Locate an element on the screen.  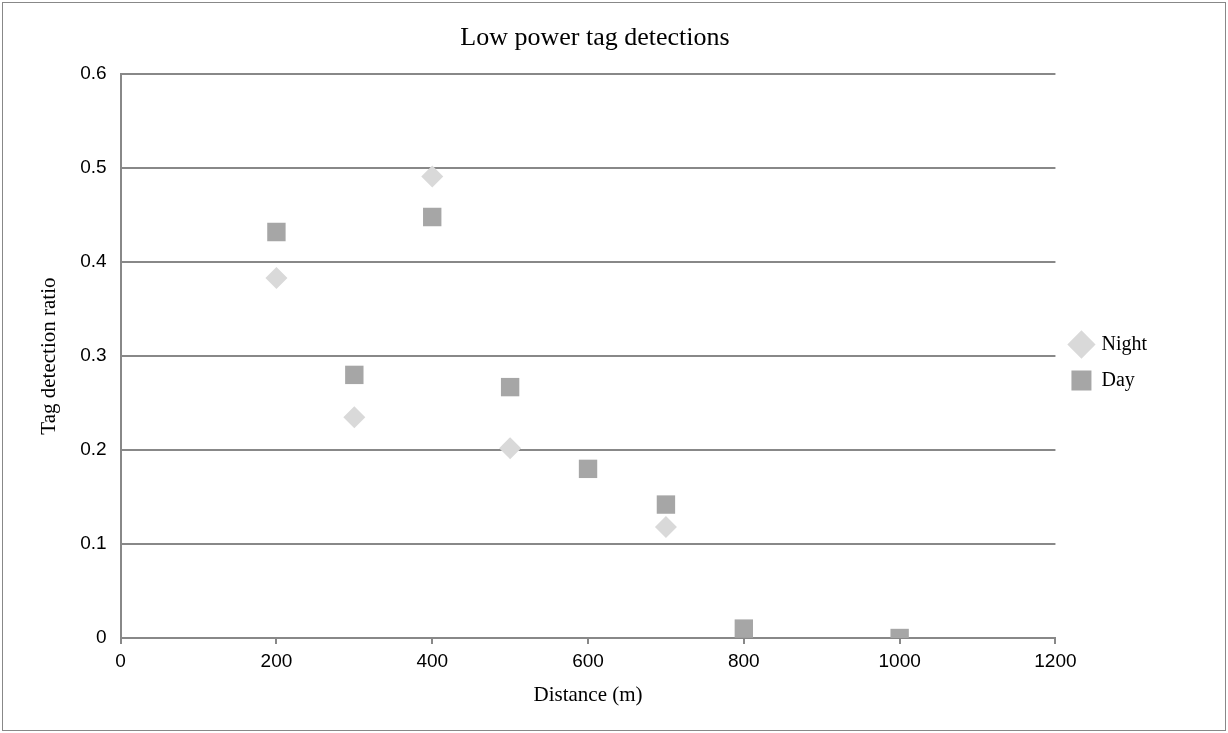
x-tick-label: 0 is located at coordinates (120, 660).